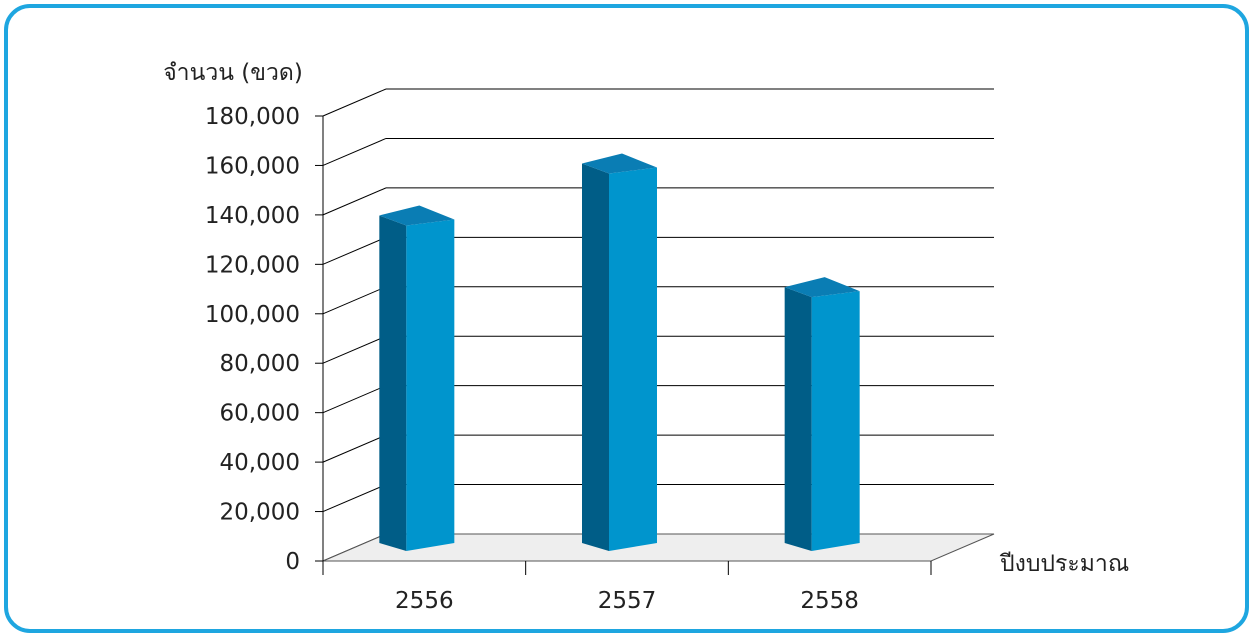 The width and height of the screenshot is (1257, 641). What do you see at coordinates (260, 364) in the screenshot?
I see `y-tick-label: 80,000` at bounding box center [260, 364].